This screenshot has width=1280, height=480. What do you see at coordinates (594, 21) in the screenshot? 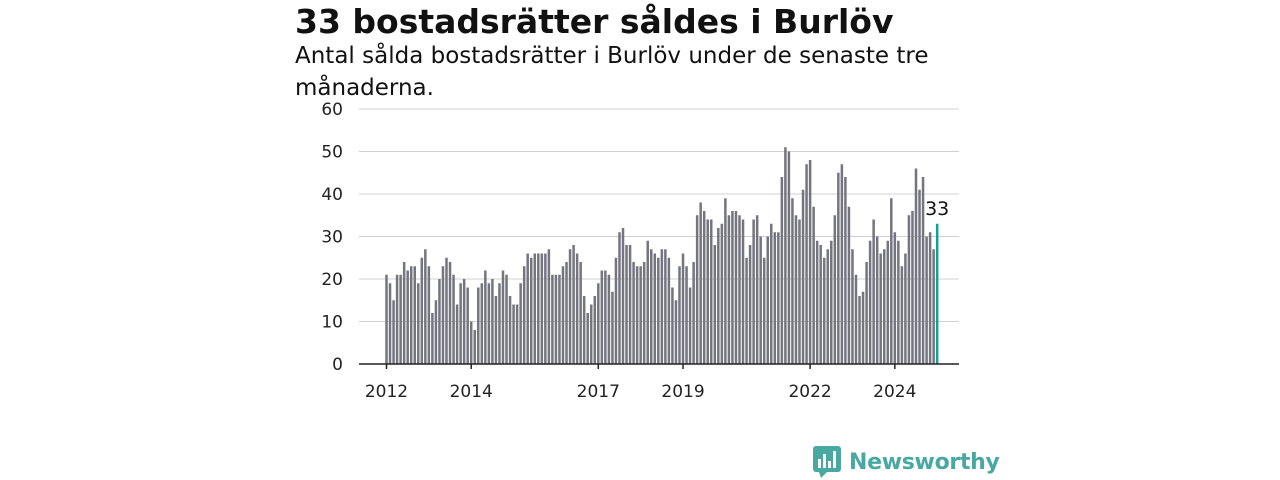
I see `chart-title: 33 bostadsrätter såldes i Burlöv` at bounding box center [594, 21].